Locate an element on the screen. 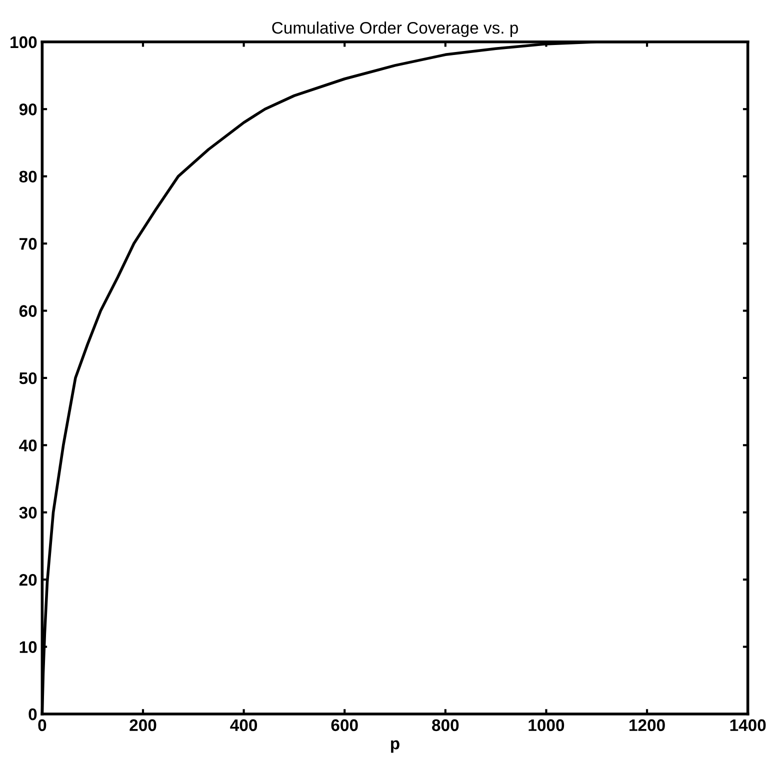 The height and width of the screenshot is (762, 767). x-tick-label: 600 is located at coordinates (344, 725).